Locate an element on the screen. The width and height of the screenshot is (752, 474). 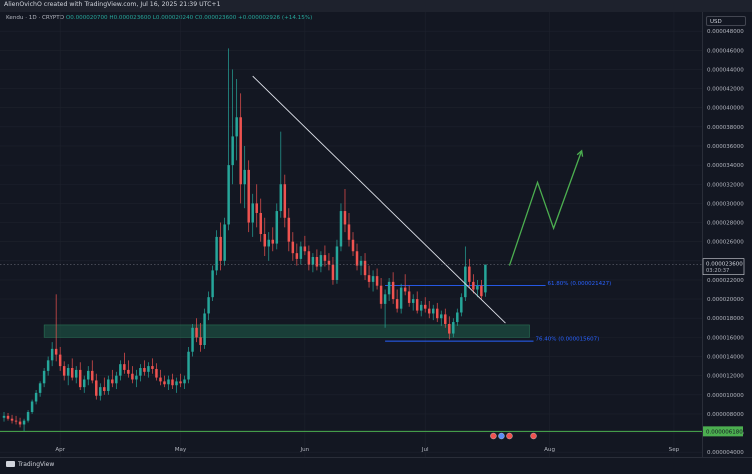
y-tick-label: 0.000048000 is located at coordinates (725, 32).